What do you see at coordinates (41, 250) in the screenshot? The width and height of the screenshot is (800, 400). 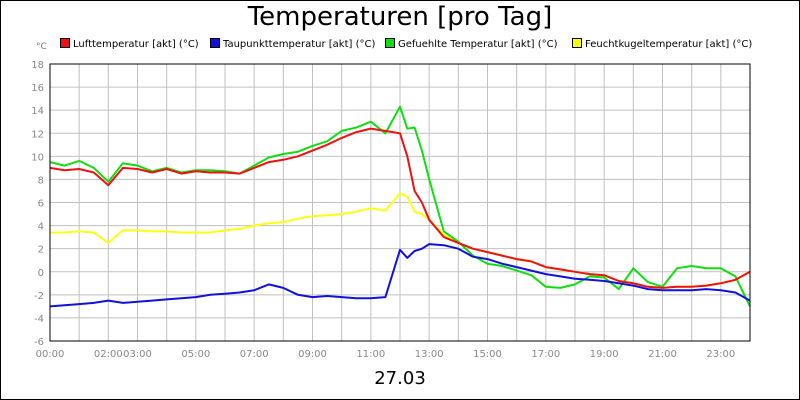 I see `y-tick-label: 2` at bounding box center [41, 250].